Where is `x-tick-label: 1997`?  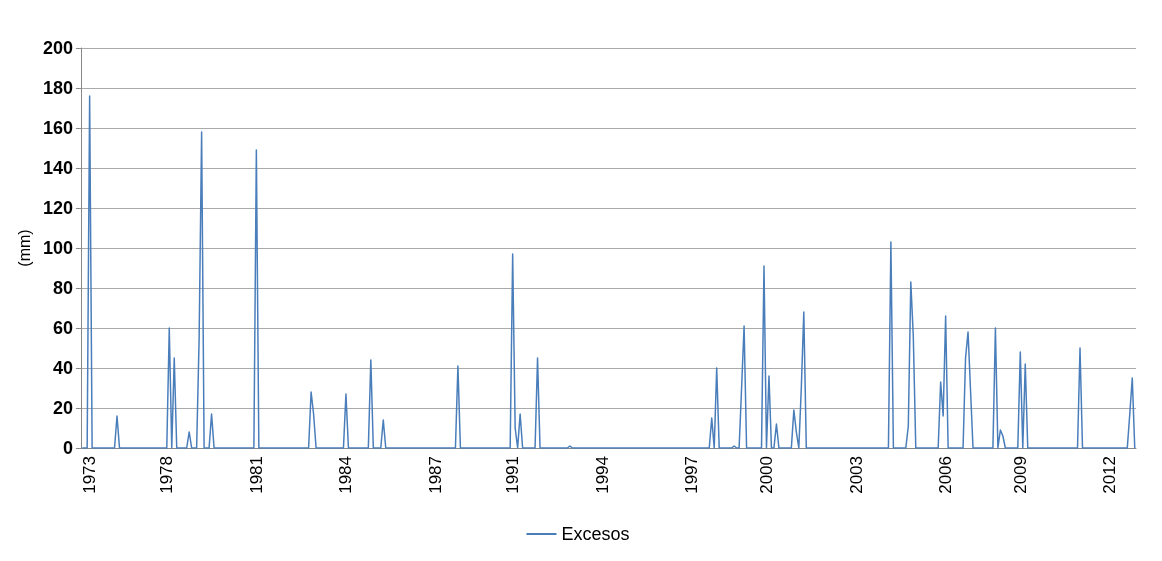 x-tick-label: 1997 is located at coordinates (692, 475).